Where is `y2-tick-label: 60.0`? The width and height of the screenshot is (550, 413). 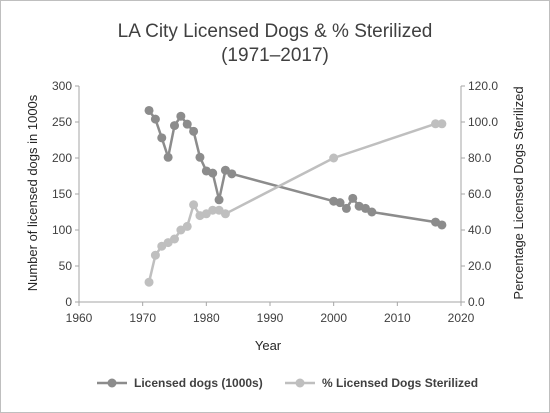
y2-tick-label: 60.0 is located at coordinates (480, 194).